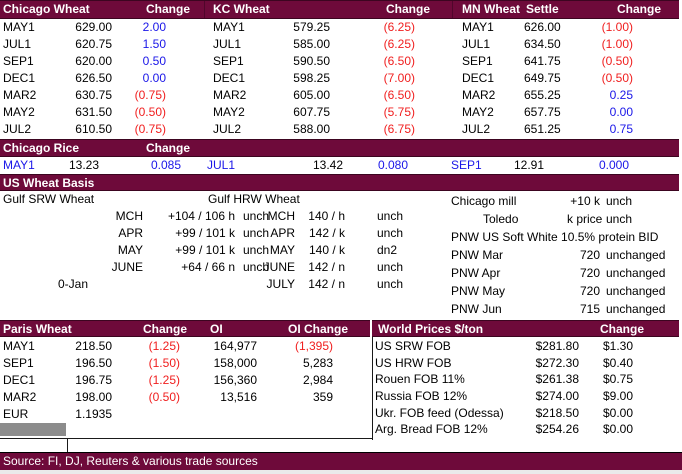 The image size is (682, 474). I want to click on table-row: MAY 140 / k dn2, so click(314, 250).